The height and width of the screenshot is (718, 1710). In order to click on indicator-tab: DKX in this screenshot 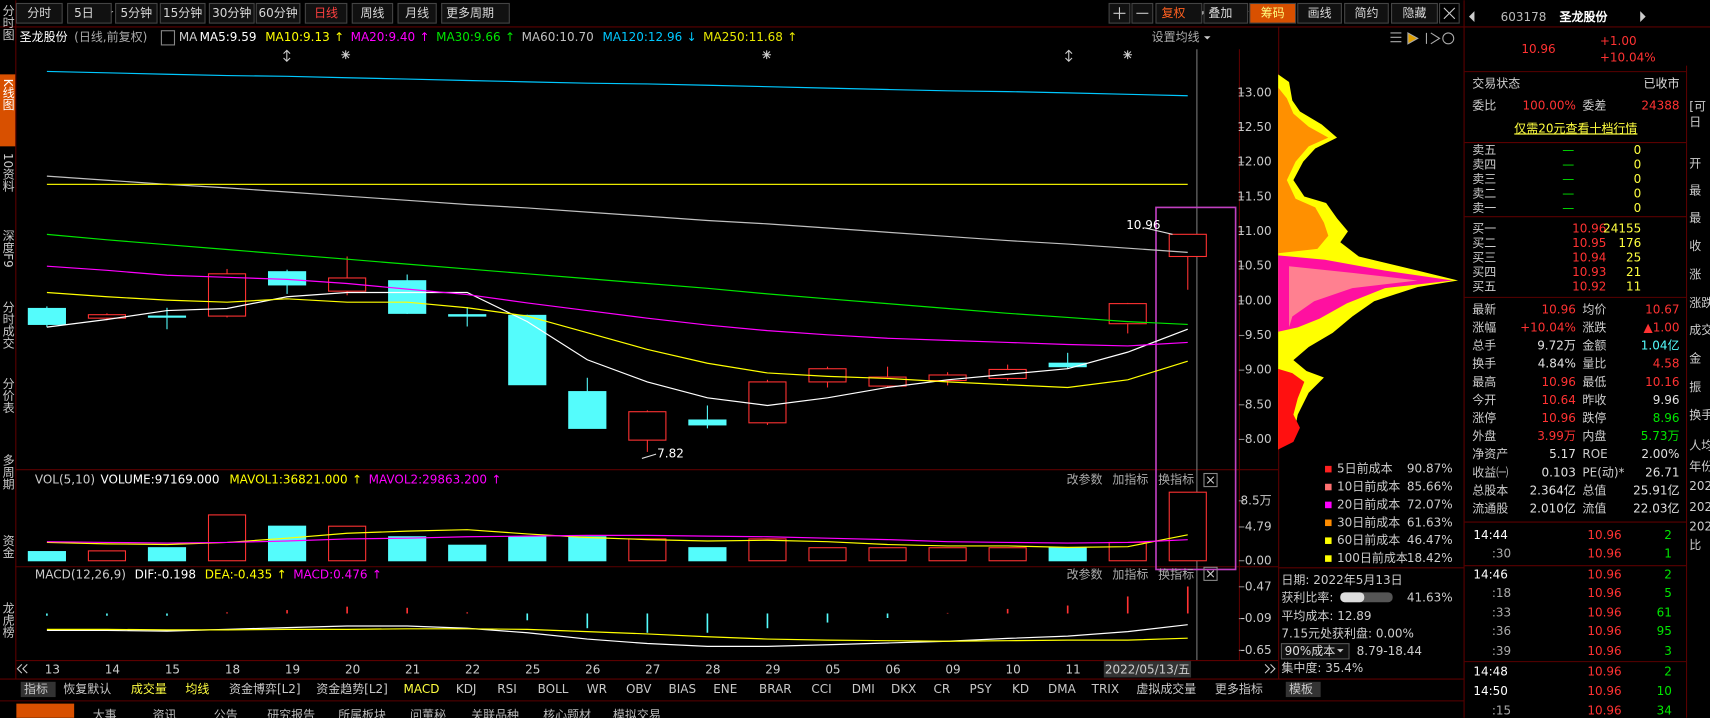, I will do `click(903, 689)`.